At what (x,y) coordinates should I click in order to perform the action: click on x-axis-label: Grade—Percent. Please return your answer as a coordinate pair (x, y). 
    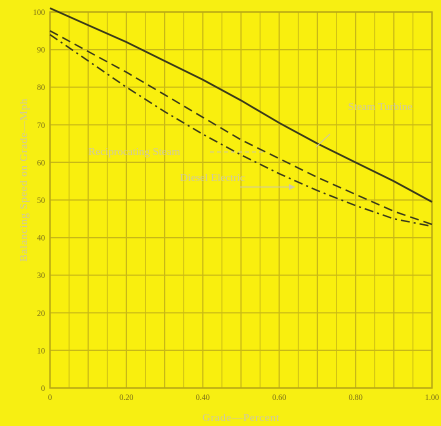
    Looking at the image, I should click on (240, 418).